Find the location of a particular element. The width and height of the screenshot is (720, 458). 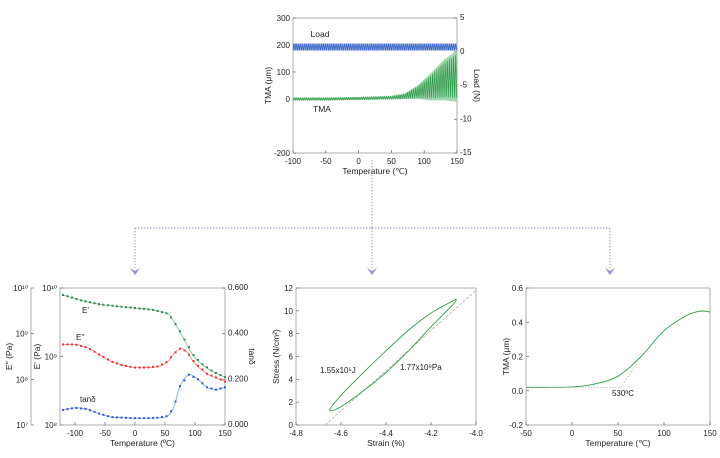

tma-curve is located at coordinates (618, 349).